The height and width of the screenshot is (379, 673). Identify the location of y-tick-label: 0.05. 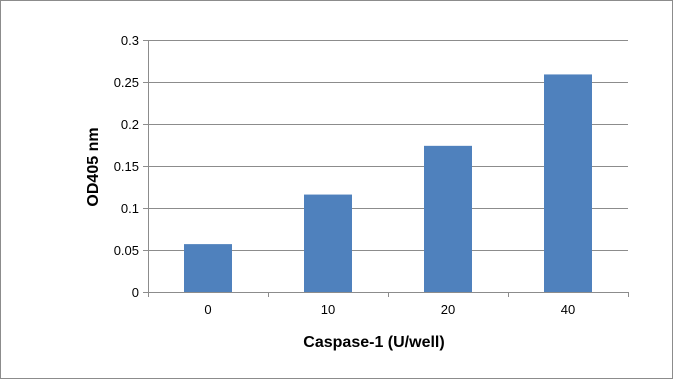
(126, 250).